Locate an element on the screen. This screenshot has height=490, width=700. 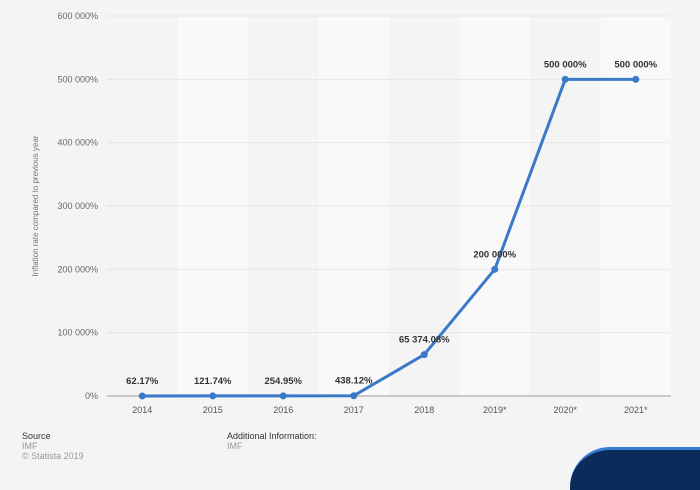
y-tick-label: 300 000% is located at coordinates (77, 206).